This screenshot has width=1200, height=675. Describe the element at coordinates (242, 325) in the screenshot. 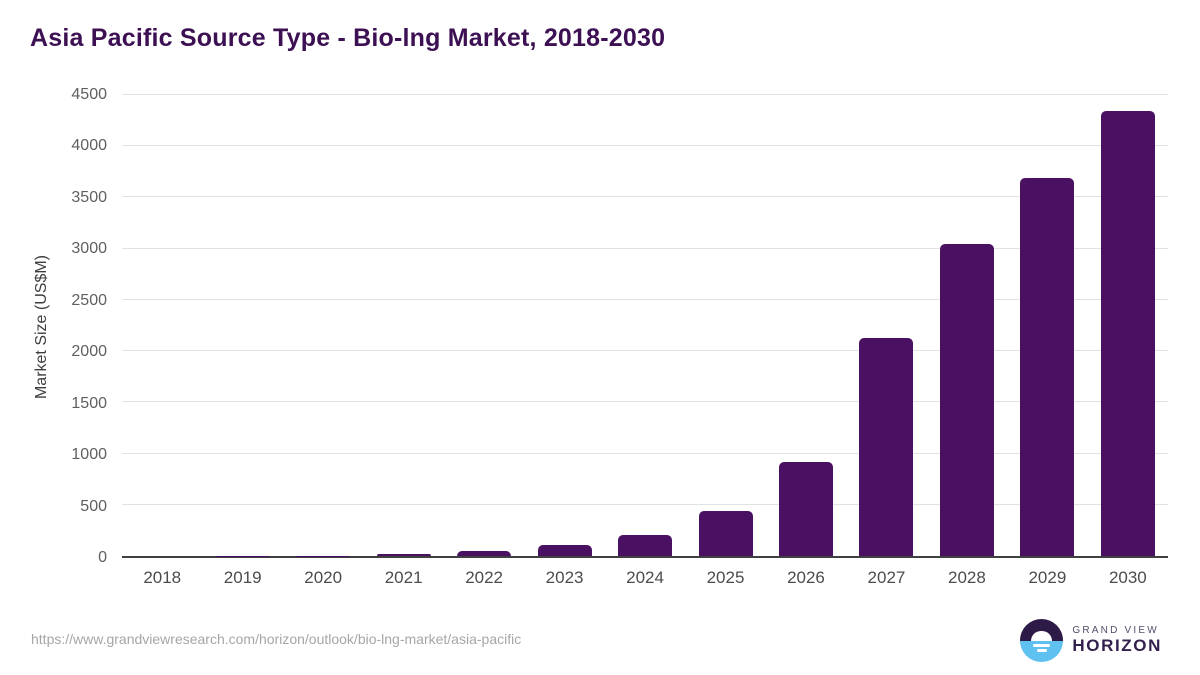

I see `bar-slot-2019` at that location.